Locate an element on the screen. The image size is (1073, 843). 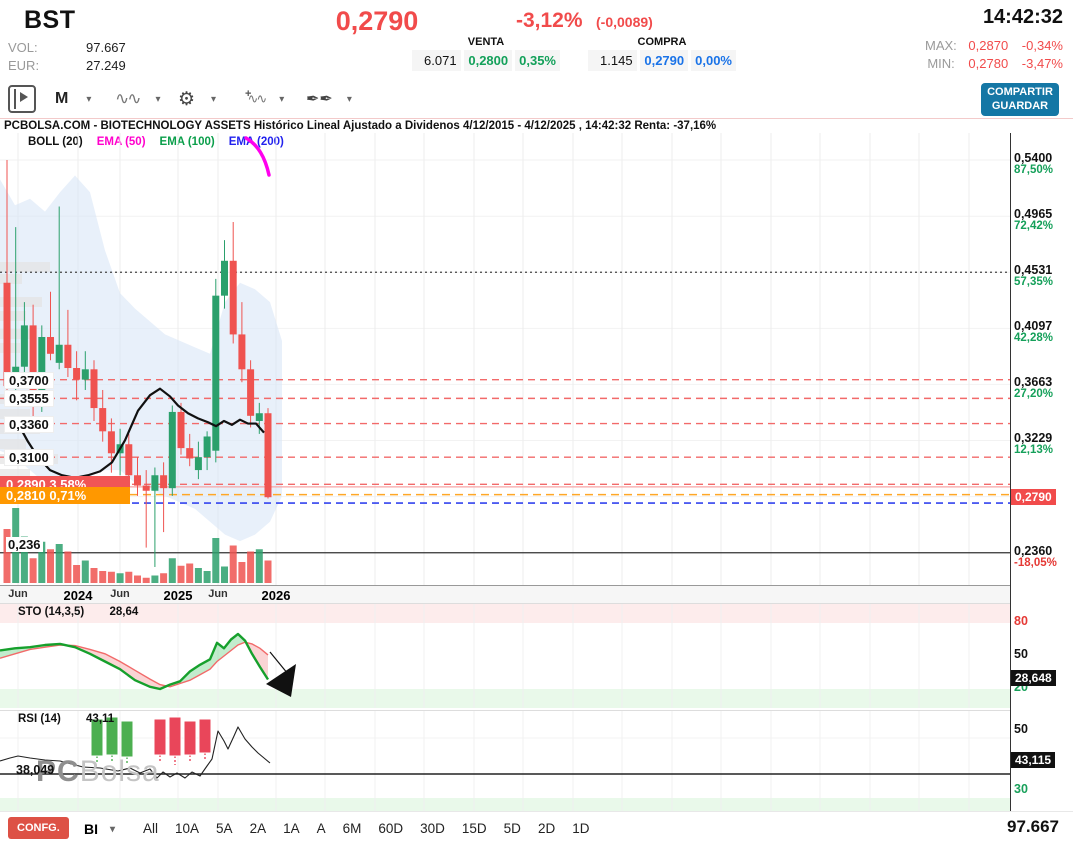
rsi-panel: RSI (14) 43,11 PCBolsa 38,049 is located at coordinates (505, 761).